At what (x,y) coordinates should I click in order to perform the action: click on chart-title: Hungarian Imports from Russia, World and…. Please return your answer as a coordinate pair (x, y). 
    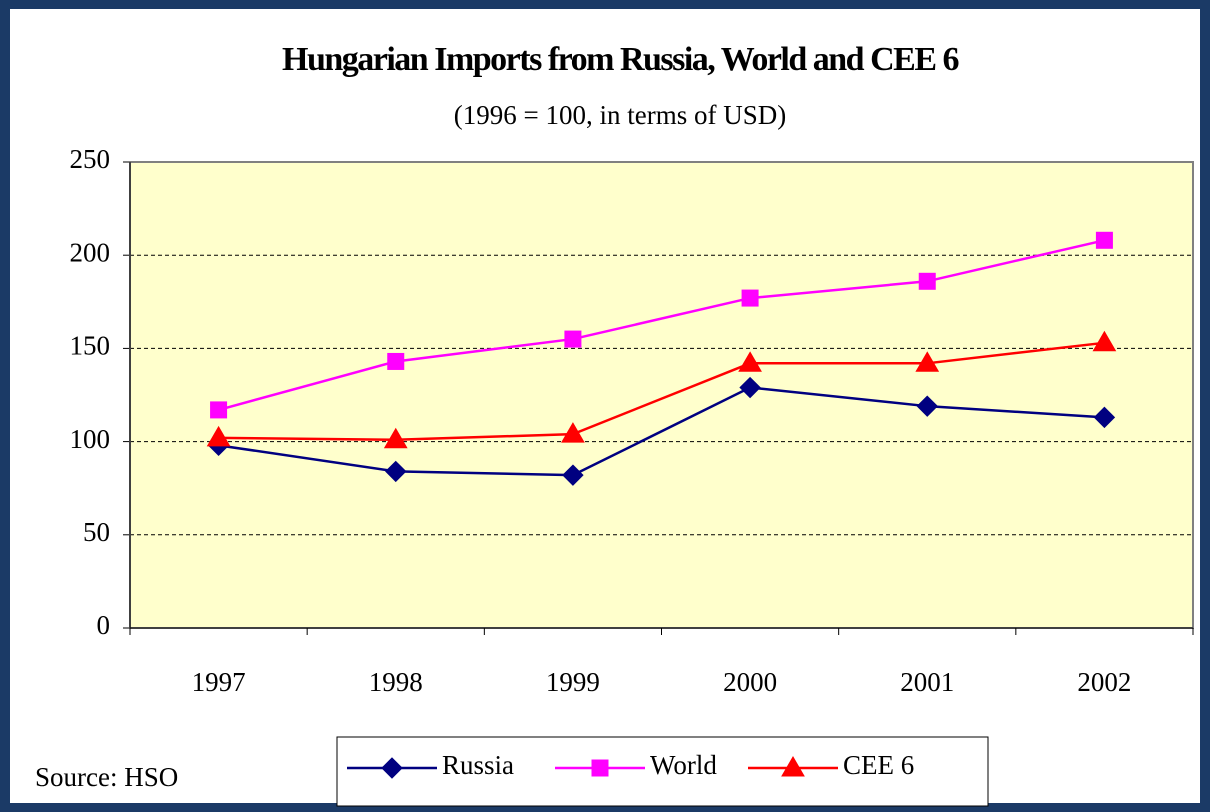
    Looking at the image, I should click on (620, 59).